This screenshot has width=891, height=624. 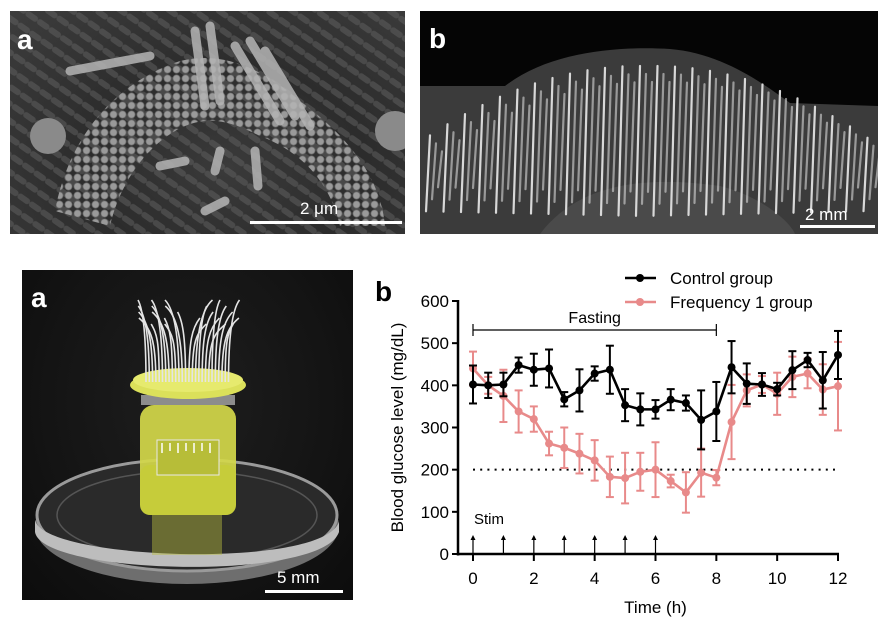 What do you see at coordinates (319, 208) in the screenshot?
I see `scale-bar-label-2um: 2 μm` at bounding box center [319, 208].